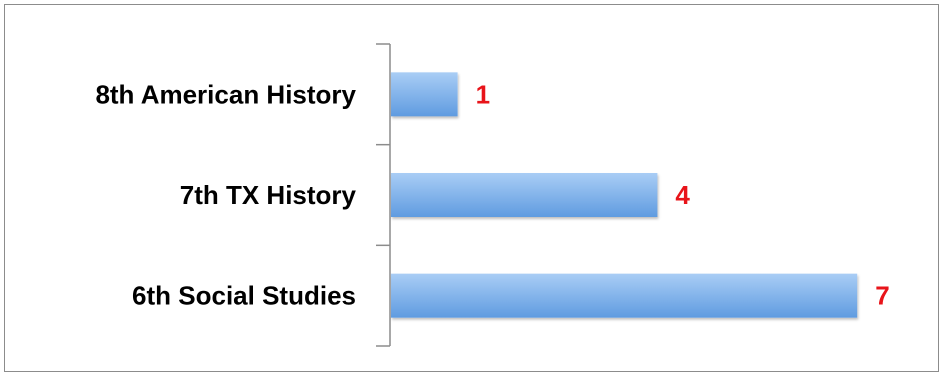  I want to click on category-label: 8th American History, so click(225, 94).